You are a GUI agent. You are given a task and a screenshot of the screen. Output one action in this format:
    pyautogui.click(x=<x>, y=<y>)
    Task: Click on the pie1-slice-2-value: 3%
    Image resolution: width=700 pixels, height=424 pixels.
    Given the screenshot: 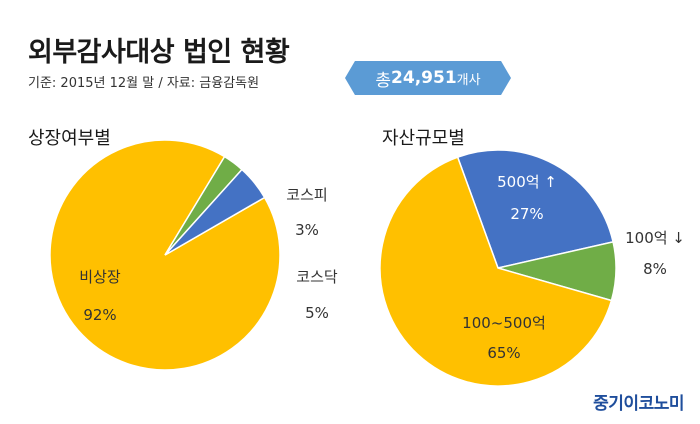 What is the action you would take?
    pyautogui.click(x=307, y=230)
    